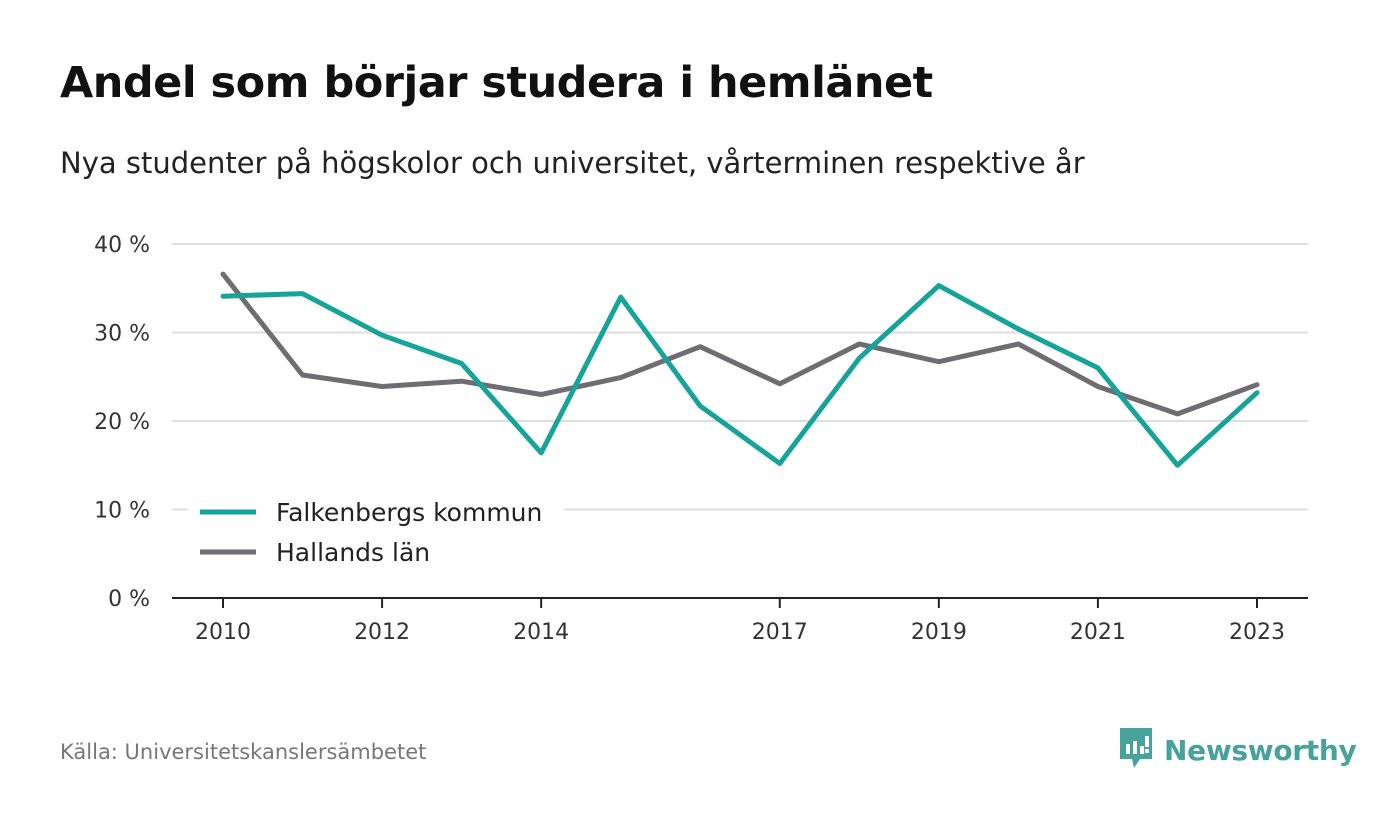 The height and width of the screenshot is (831, 1400). I want to click on y-tick-label: 30 %, so click(122, 334).